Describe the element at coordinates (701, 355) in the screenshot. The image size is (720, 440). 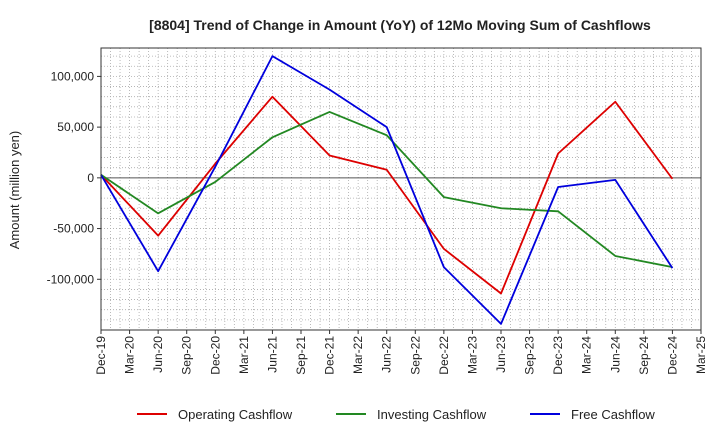
I see `x-tick-label: Mar-25` at that location.